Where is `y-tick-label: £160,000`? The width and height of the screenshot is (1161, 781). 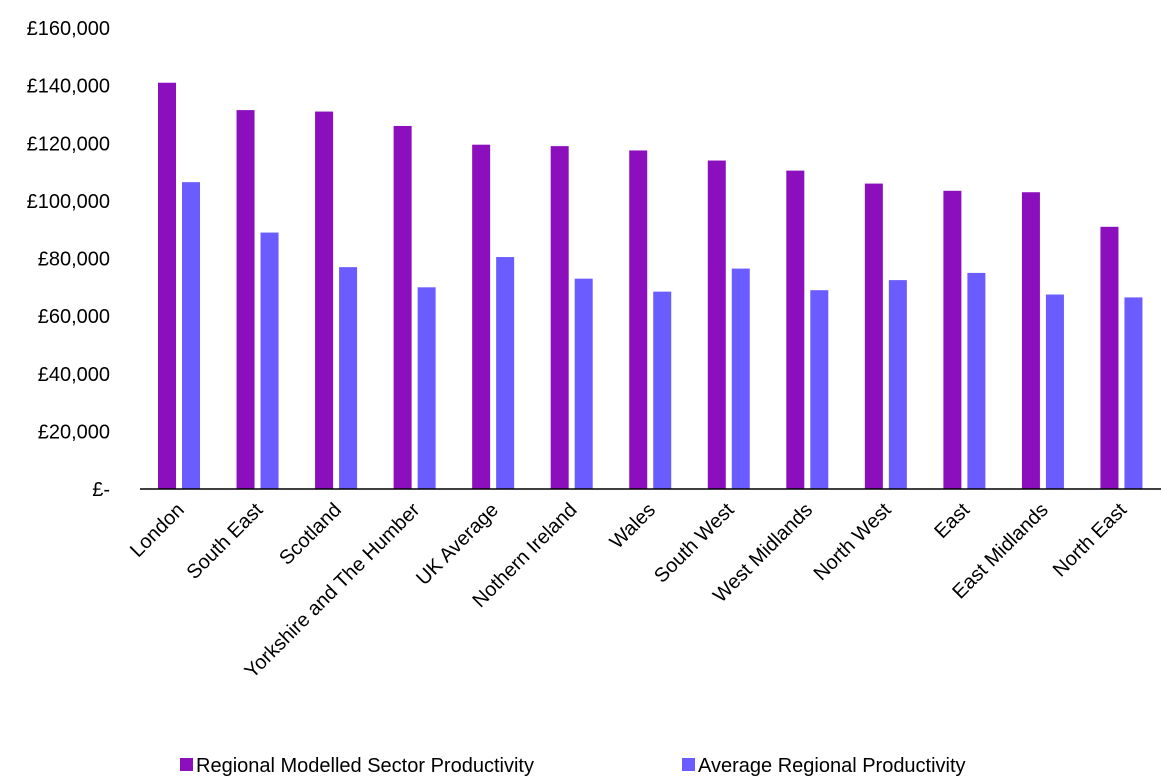
y-tick-label: £160,000 is located at coordinates (68, 29).